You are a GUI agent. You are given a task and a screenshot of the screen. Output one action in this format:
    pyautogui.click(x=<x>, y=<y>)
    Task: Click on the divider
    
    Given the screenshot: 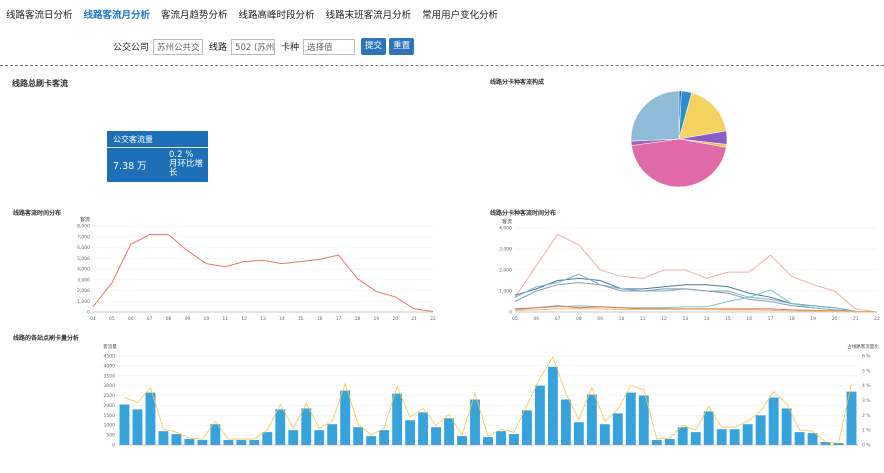 What is the action you would take?
    pyautogui.click(x=442, y=65)
    